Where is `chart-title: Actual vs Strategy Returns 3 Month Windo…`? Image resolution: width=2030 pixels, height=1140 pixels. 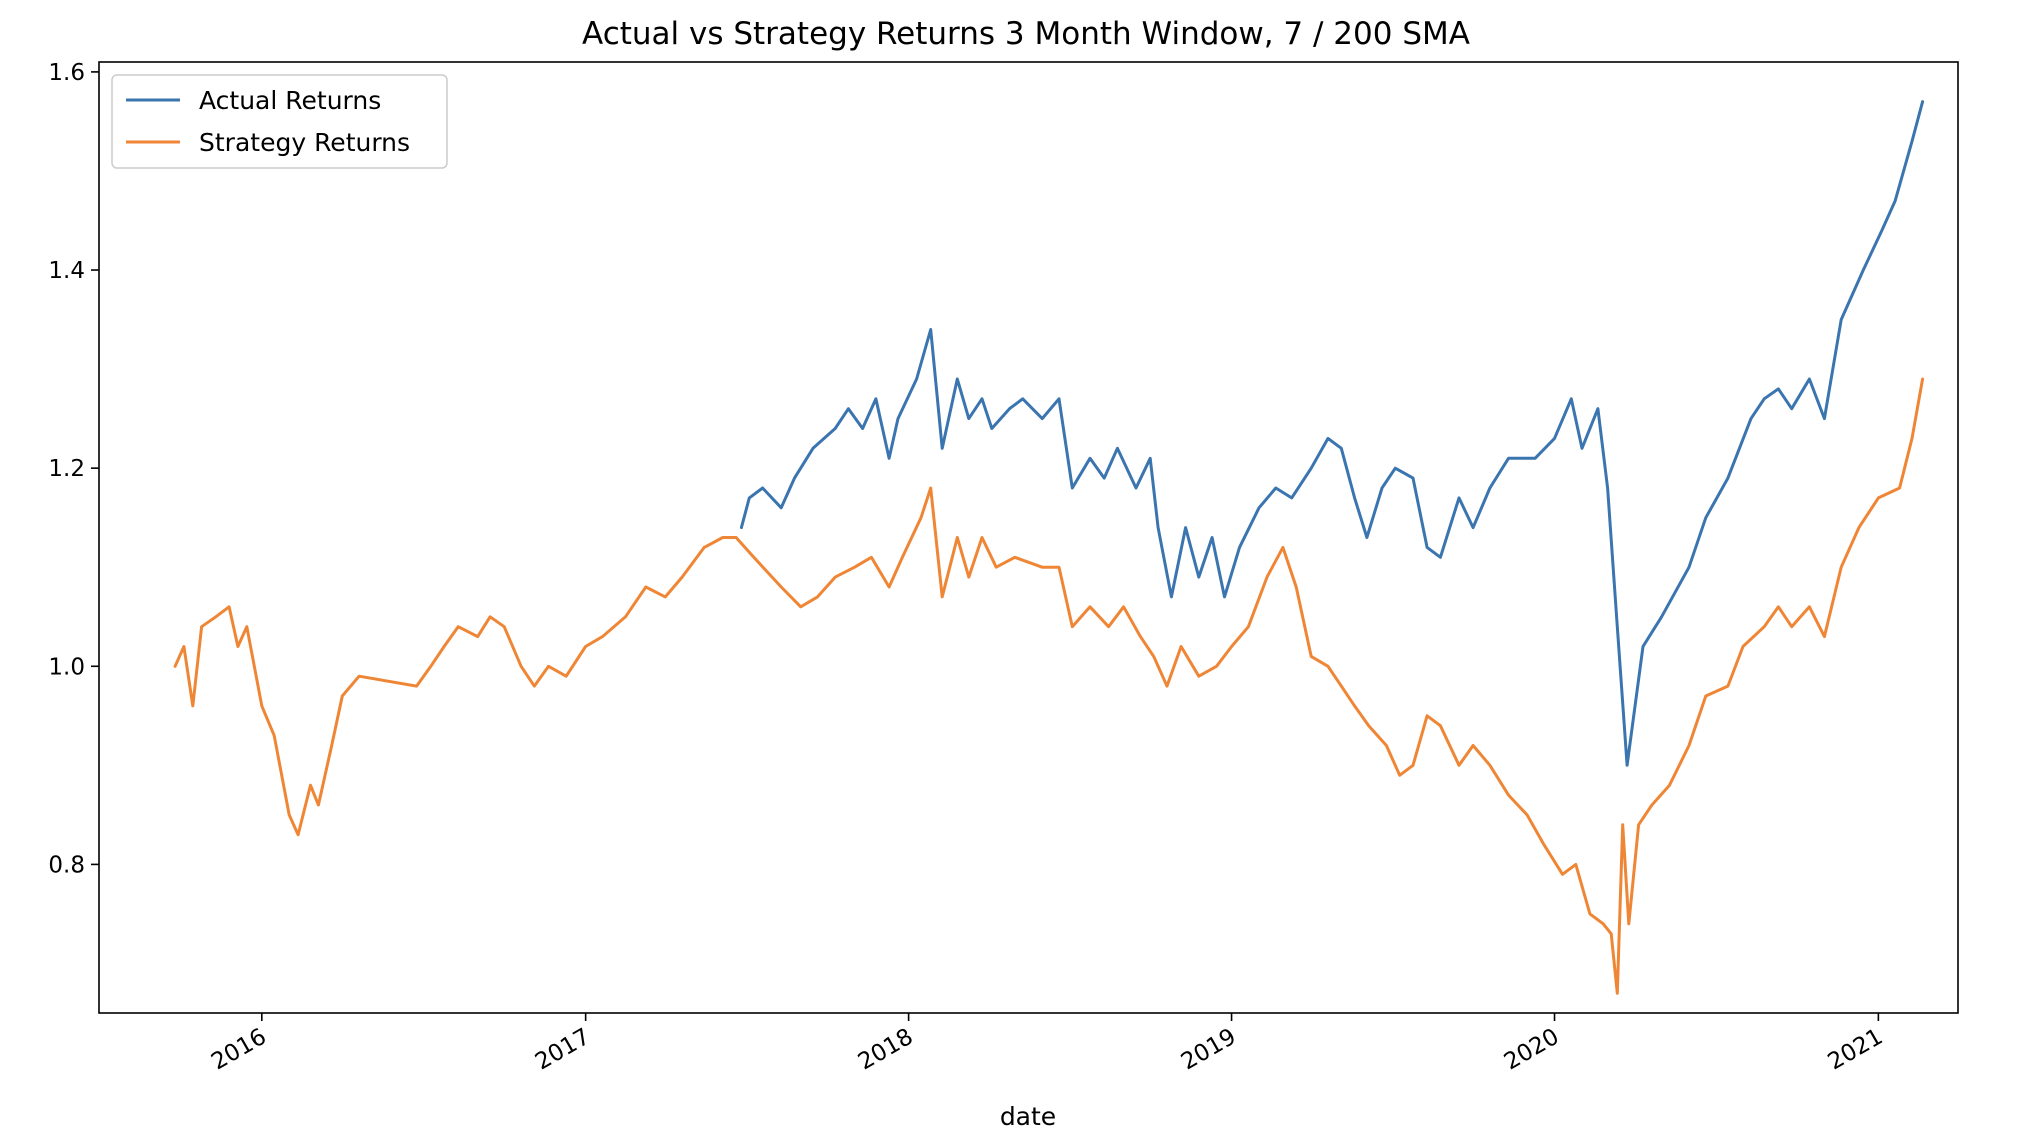 chart-title: Actual vs Strategy Returns 3 Month Windo… is located at coordinates (1026, 34).